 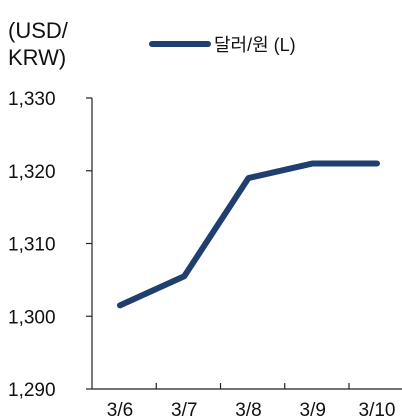 What do you see at coordinates (255, 45) in the screenshot?
I see `legend-label-usd-krw: 달러/원 (L)` at bounding box center [255, 45].